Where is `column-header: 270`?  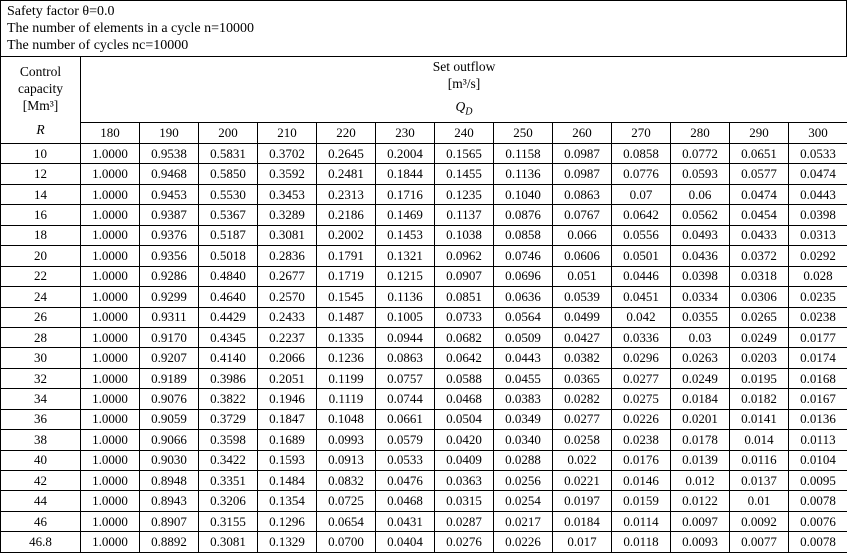 column-header: 270 is located at coordinates (641, 133).